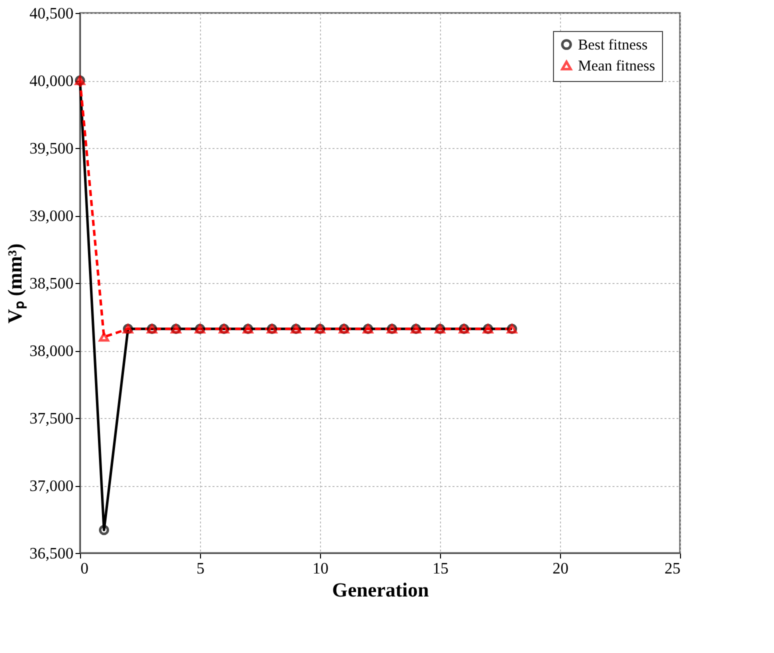 Image resolution: width=774 pixels, height=653 pixels. Describe the element at coordinates (52, 81) in the screenshot. I see `y-tick-label: 40,000` at that location.